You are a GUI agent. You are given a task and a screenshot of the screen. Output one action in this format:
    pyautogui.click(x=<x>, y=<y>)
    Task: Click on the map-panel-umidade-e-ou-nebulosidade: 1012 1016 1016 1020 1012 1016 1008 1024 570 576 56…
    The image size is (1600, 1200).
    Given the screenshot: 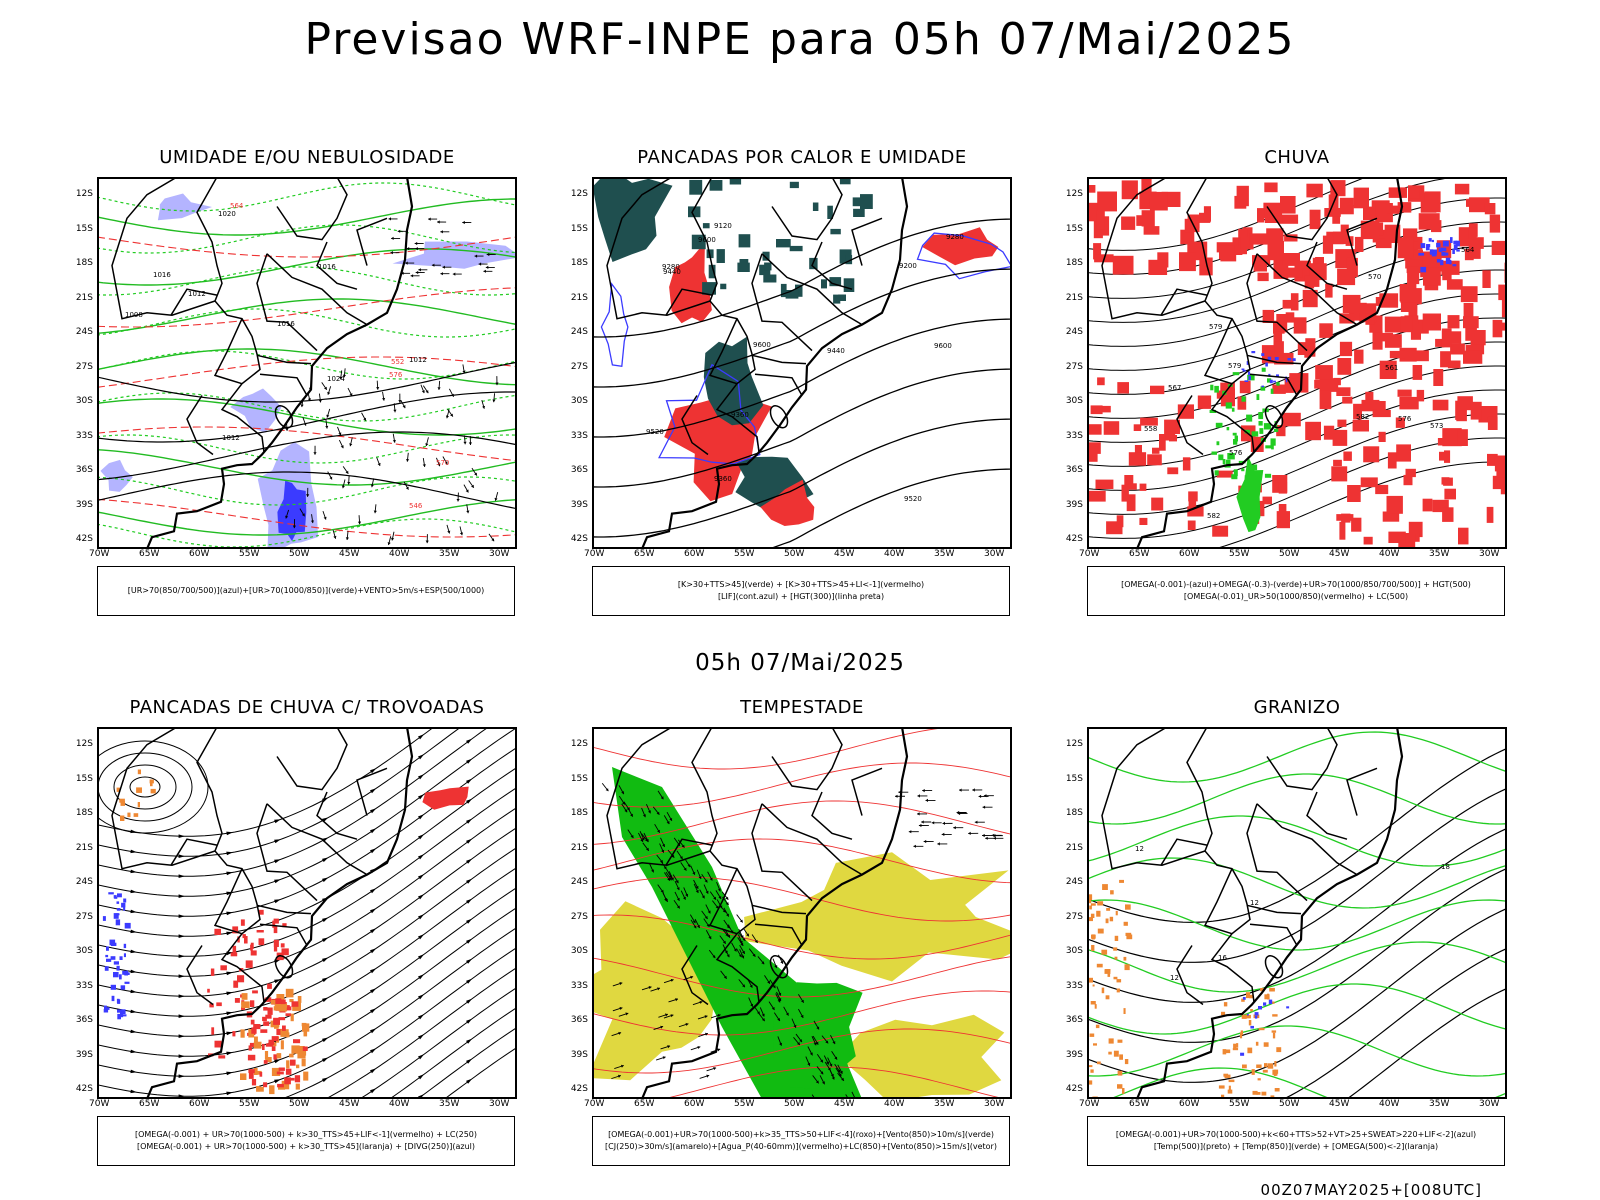 What is the action you would take?
    pyautogui.click(x=307, y=363)
    